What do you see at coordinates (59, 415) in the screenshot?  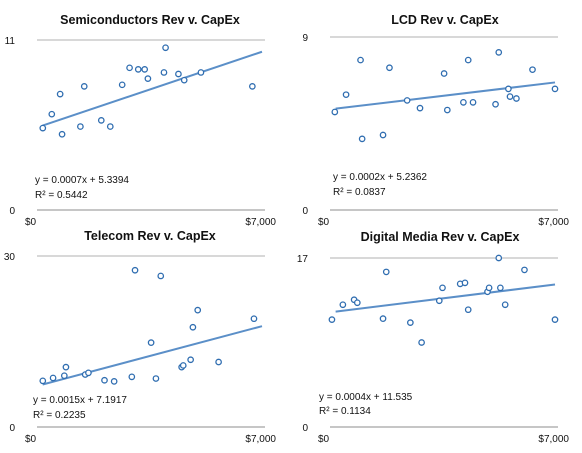 I see `r-squared-label: R² = 0.2235` at bounding box center [59, 415].